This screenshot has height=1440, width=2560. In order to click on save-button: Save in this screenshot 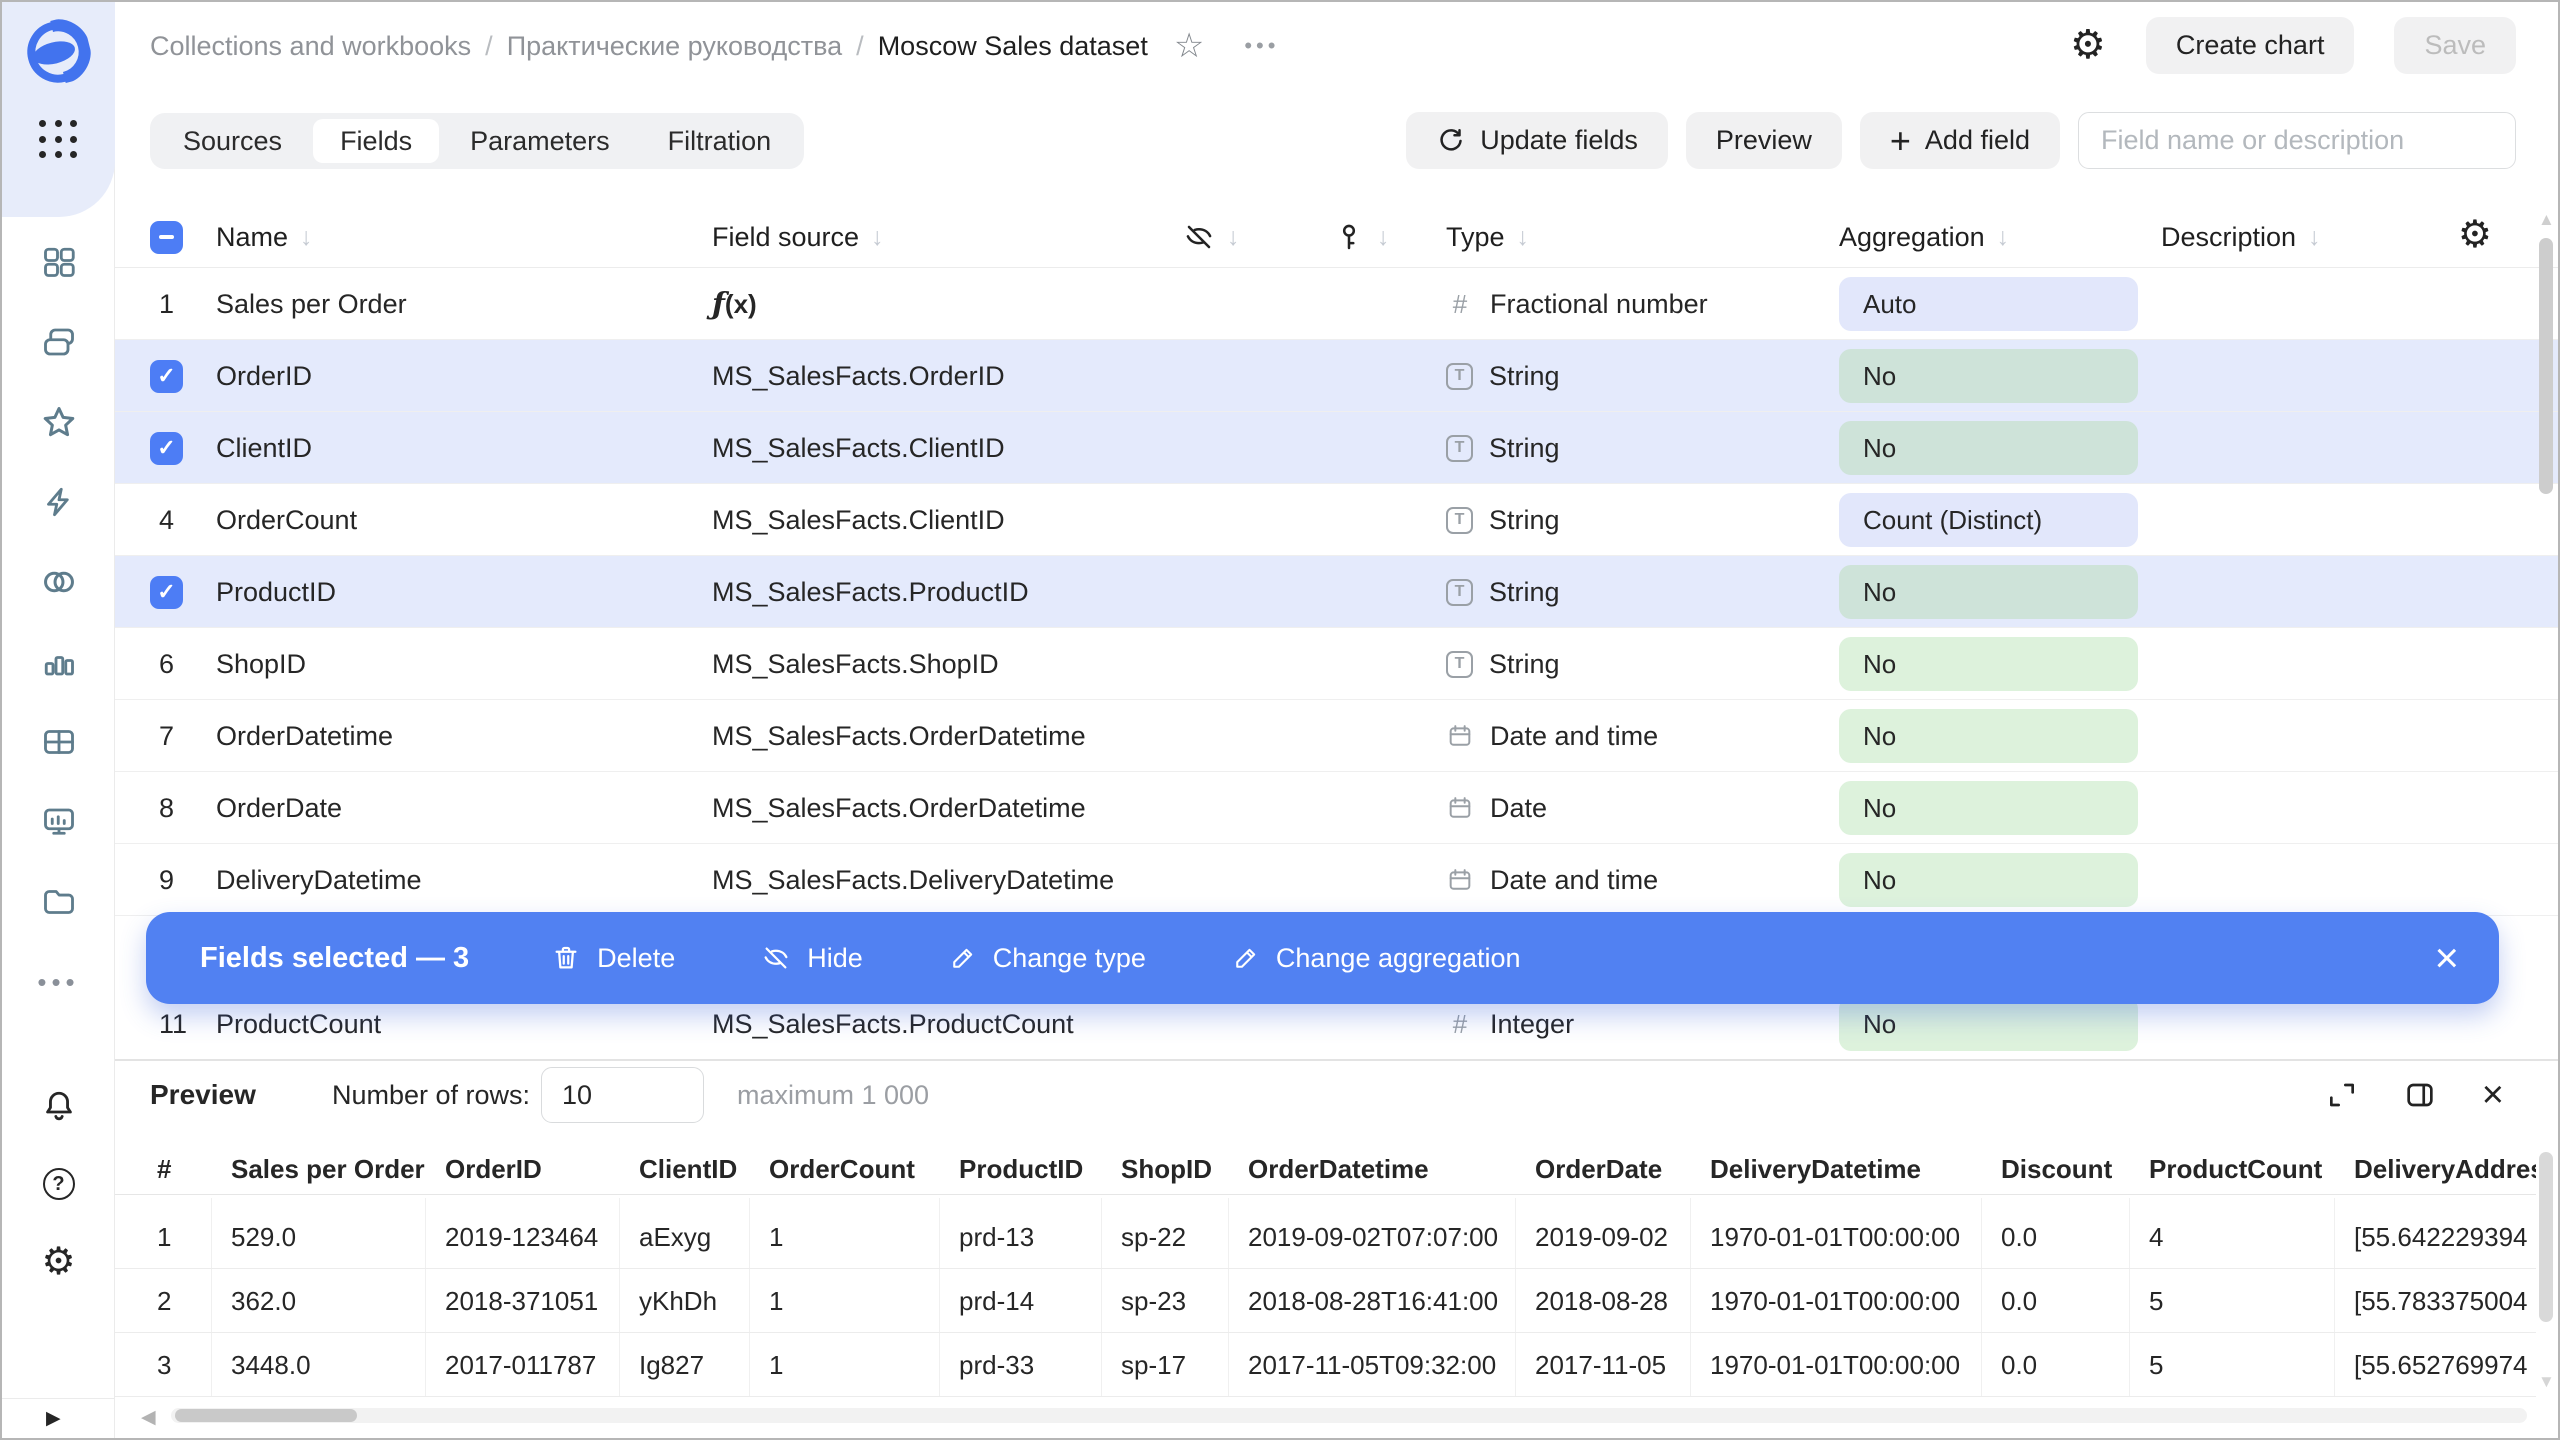, I will do `click(2455, 45)`.